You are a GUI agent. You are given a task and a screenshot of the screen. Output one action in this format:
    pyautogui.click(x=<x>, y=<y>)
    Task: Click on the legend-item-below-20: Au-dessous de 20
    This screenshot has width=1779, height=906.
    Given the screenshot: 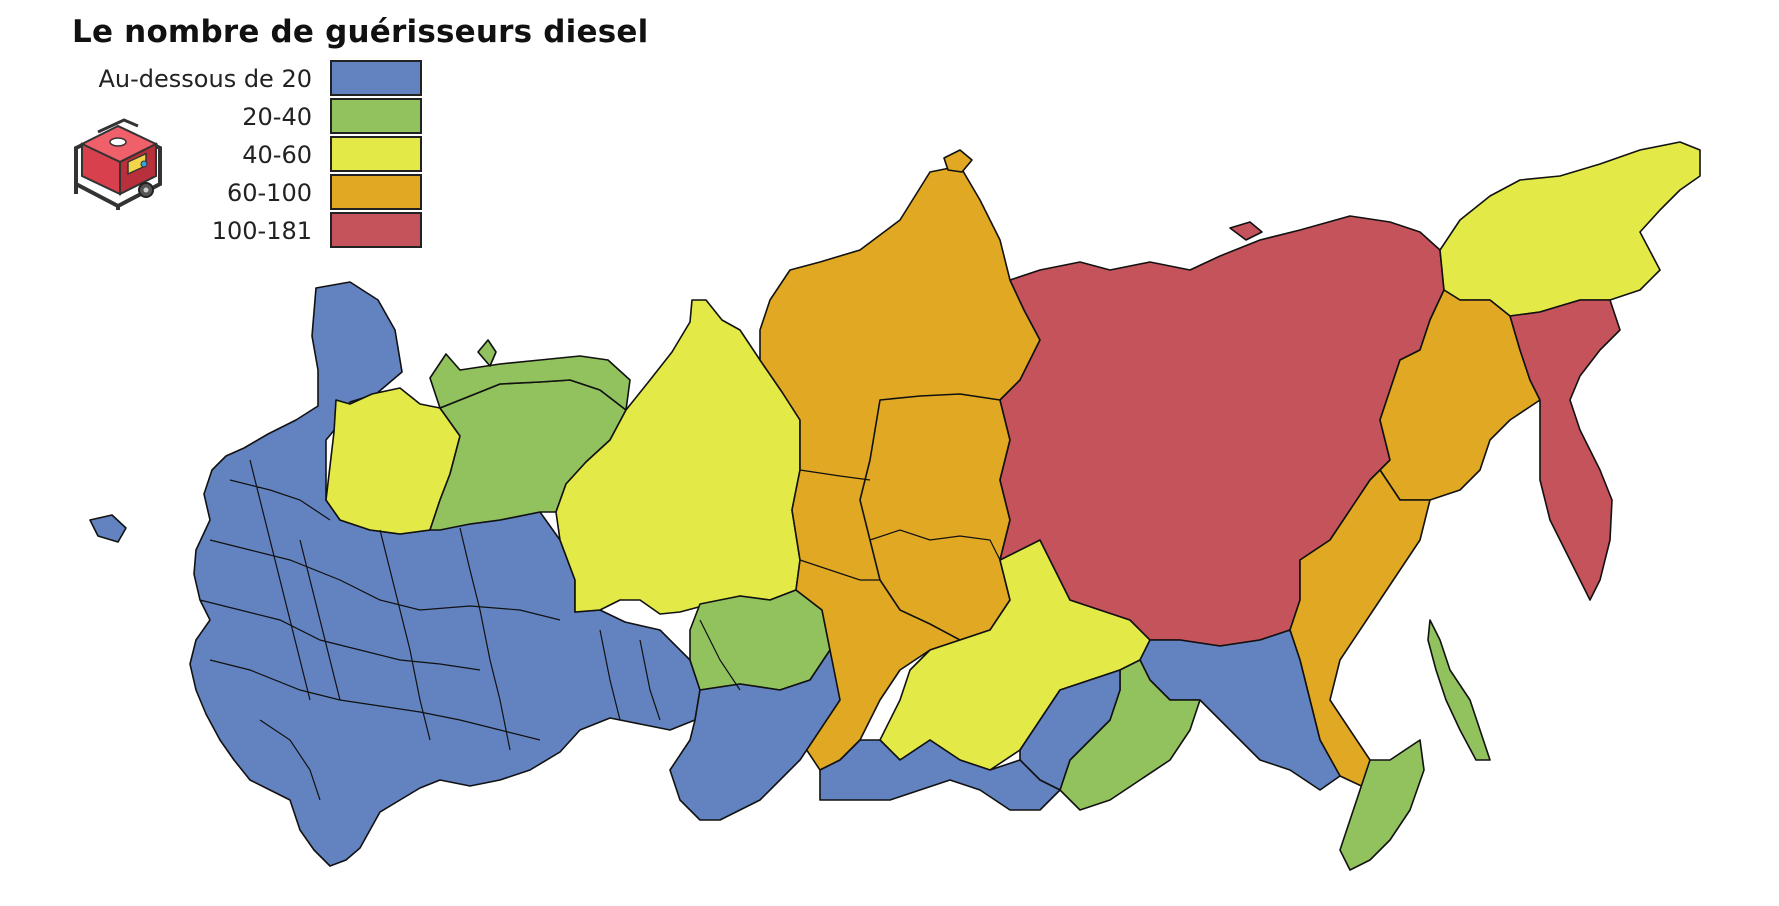 What is the action you would take?
    pyautogui.click(x=245, y=79)
    